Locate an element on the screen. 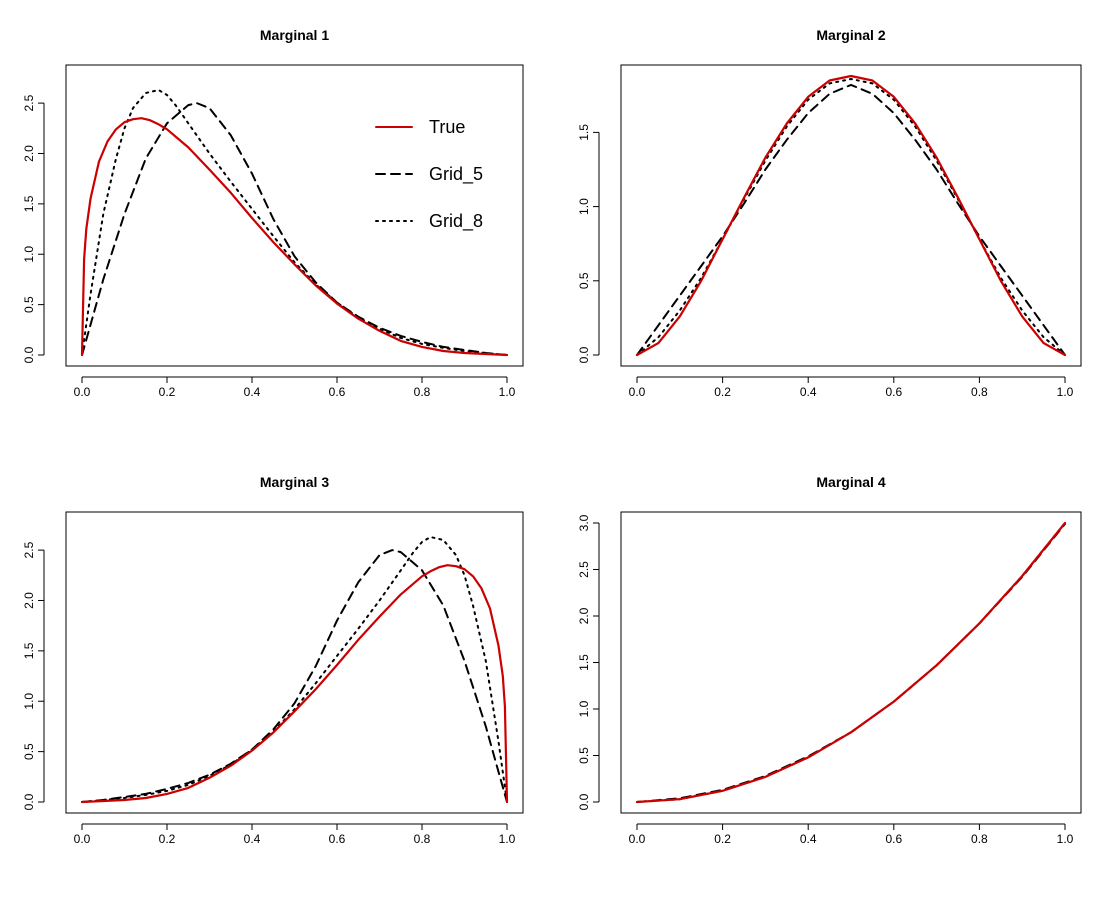 The image size is (1114, 900). chart-title: Marginal 4 is located at coordinates (850, 482).